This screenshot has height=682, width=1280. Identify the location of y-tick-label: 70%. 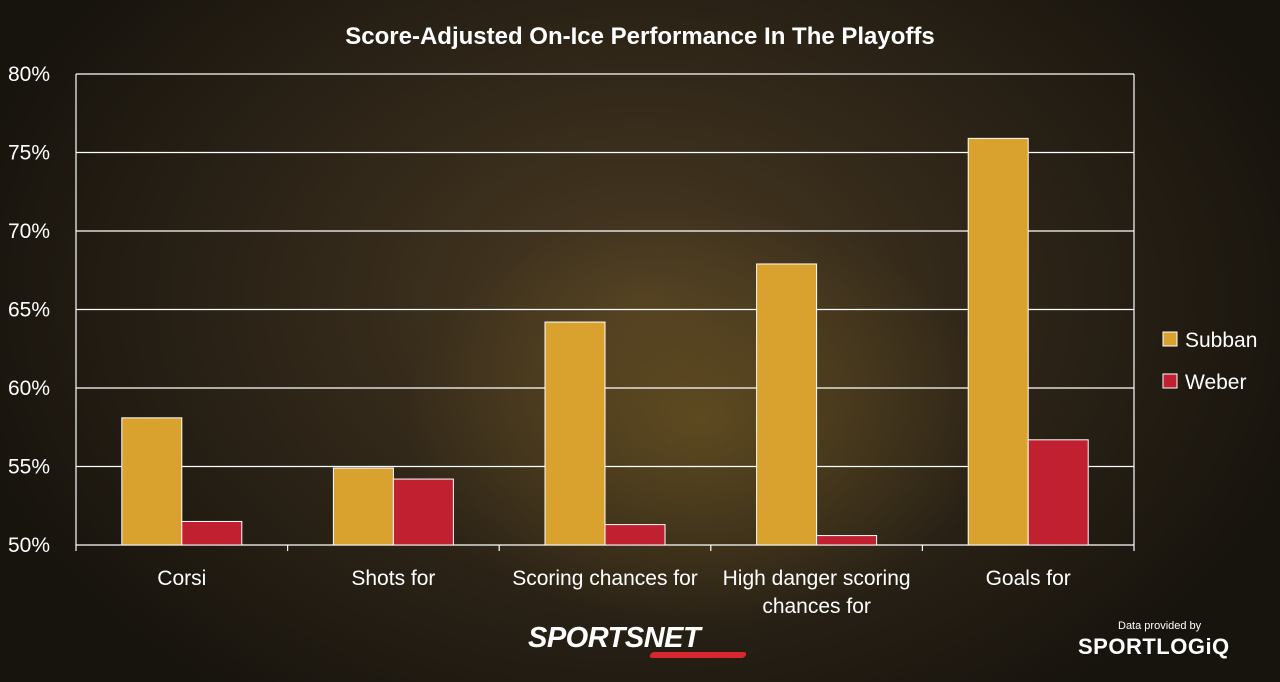
(29, 231).